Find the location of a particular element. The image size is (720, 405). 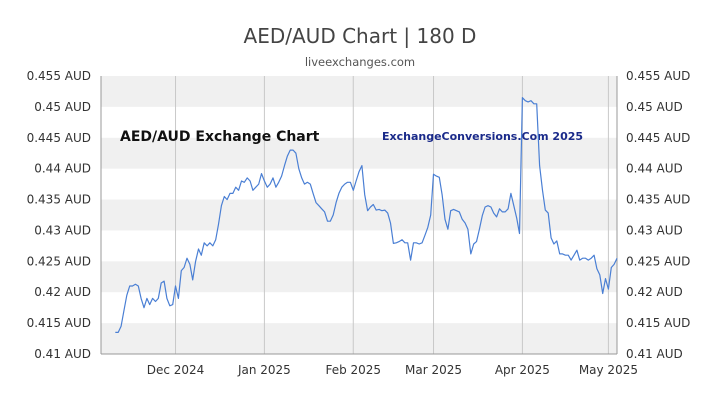

chart-subtitle: liveexchanges.com is located at coordinates (360, 62).